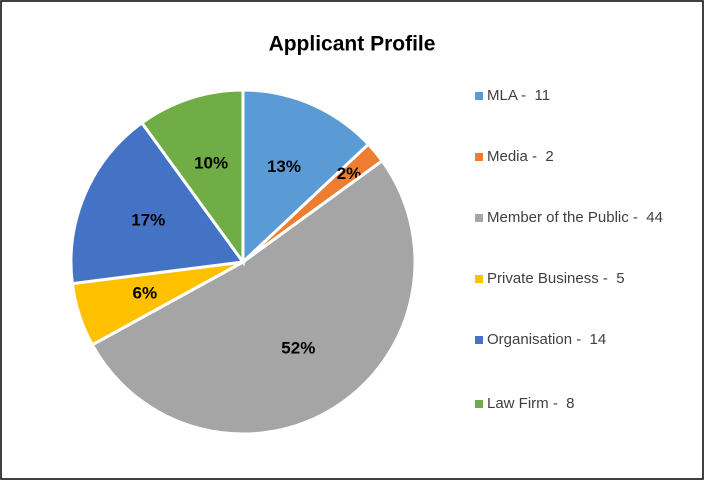 The height and width of the screenshot is (480, 704). What do you see at coordinates (298, 348) in the screenshot?
I see `data-label: 52%` at bounding box center [298, 348].